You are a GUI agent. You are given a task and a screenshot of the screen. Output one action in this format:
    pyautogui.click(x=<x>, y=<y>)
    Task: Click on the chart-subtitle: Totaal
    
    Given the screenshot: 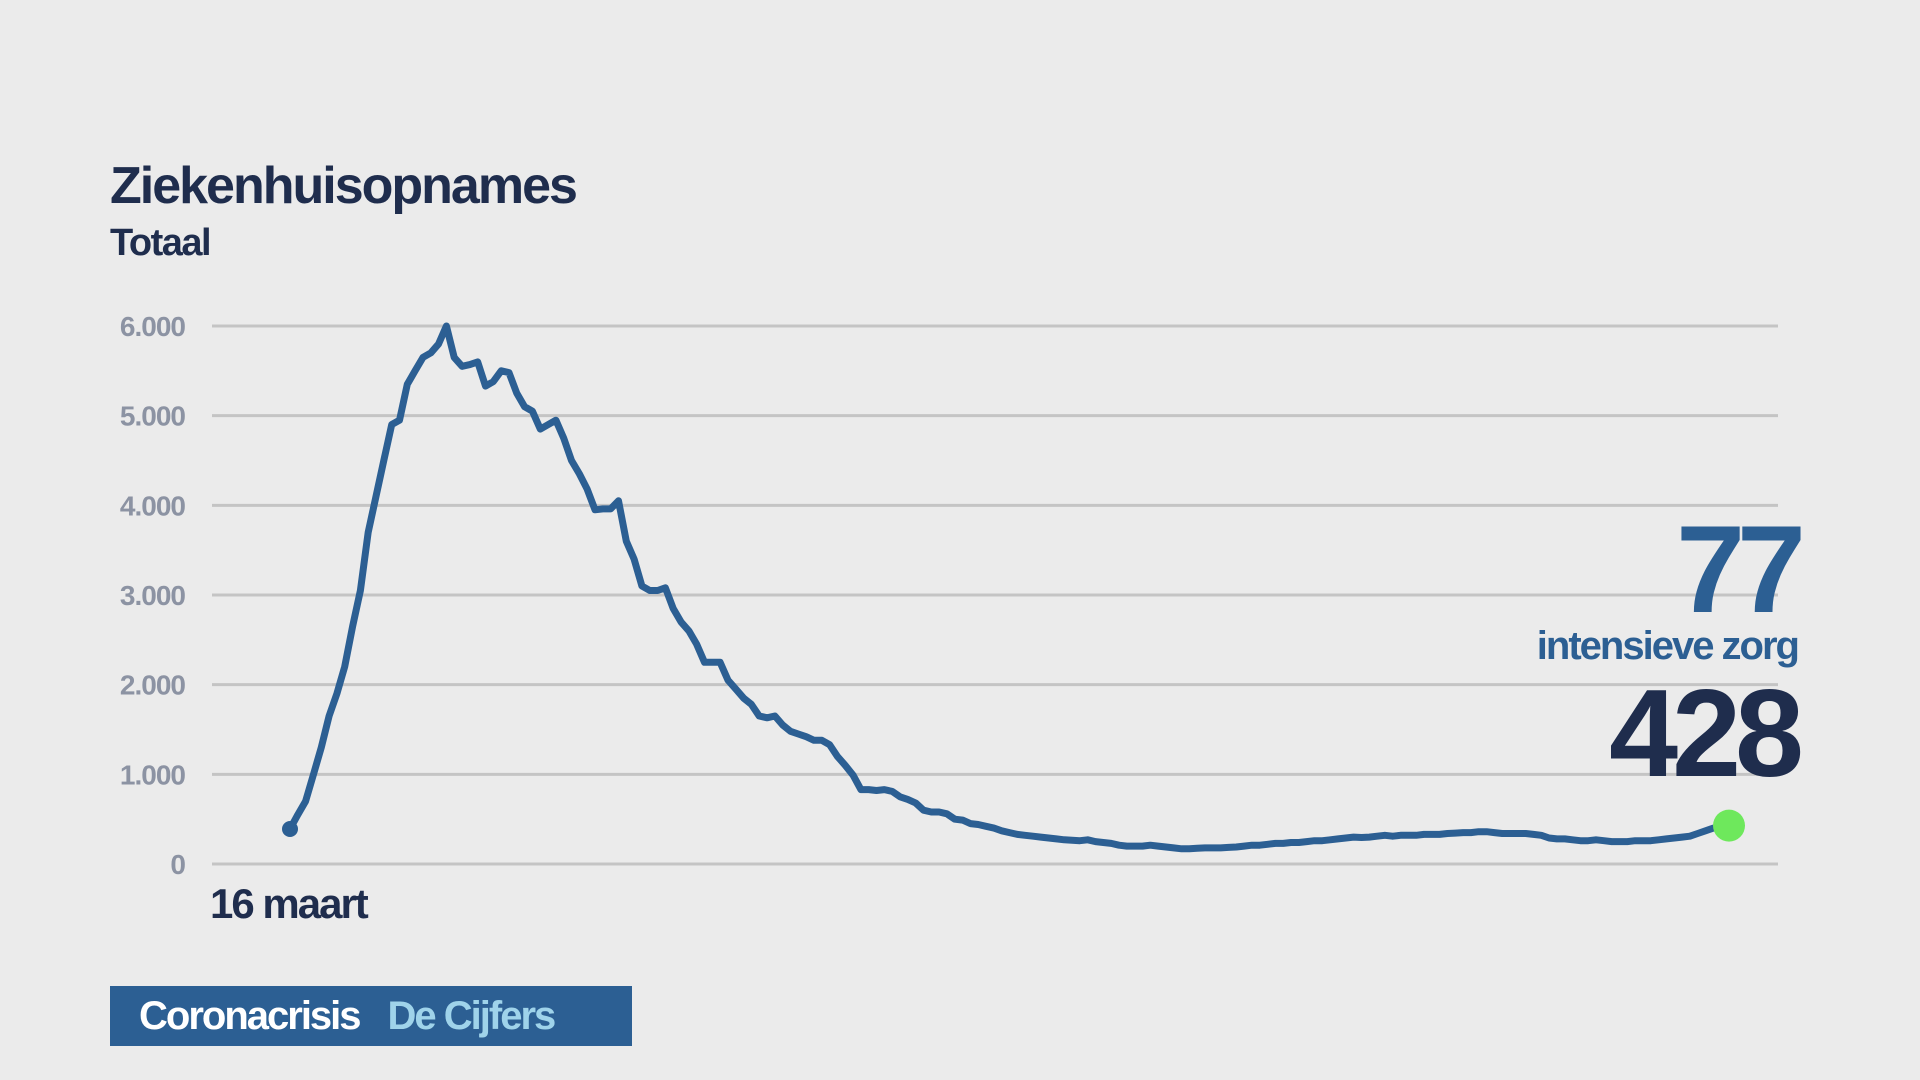 What is the action you would take?
    pyautogui.click(x=161, y=243)
    